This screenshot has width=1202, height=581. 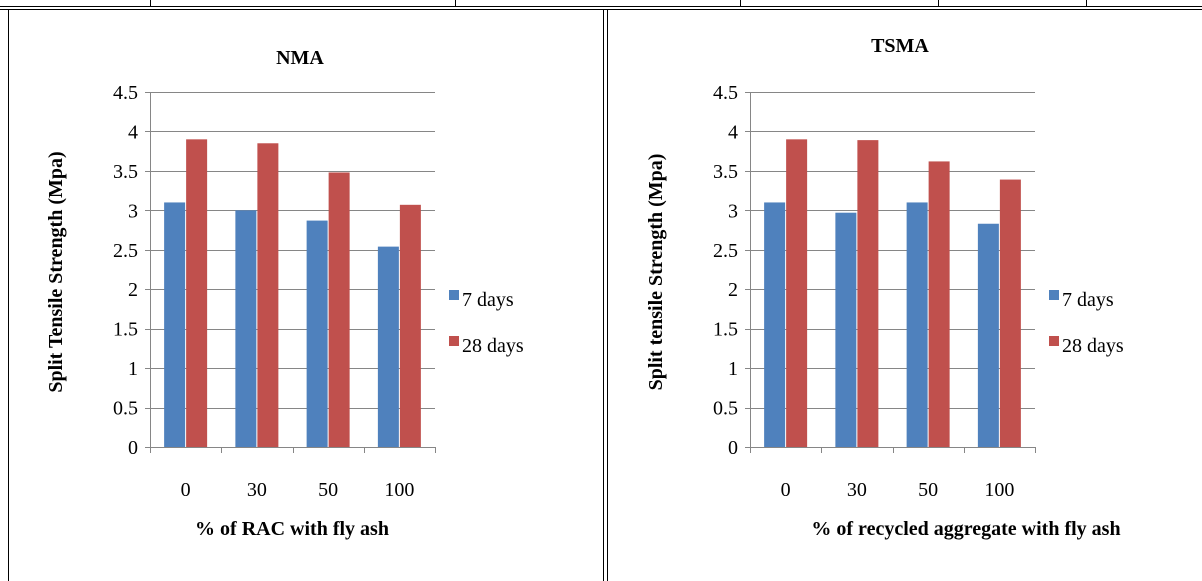 I want to click on x-axis-label: % of recycled aggregate with fly ash, so click(x=965, y=529).